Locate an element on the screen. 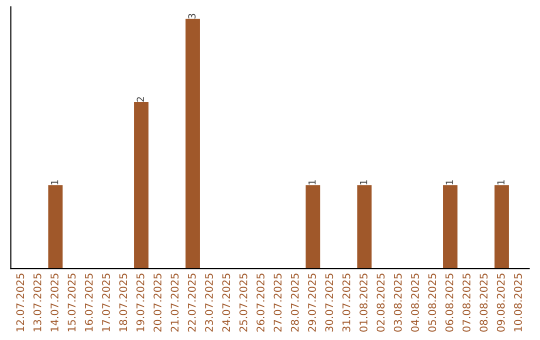  x-tick-label: 30.07.2025 is located at coordinates (329, 303).